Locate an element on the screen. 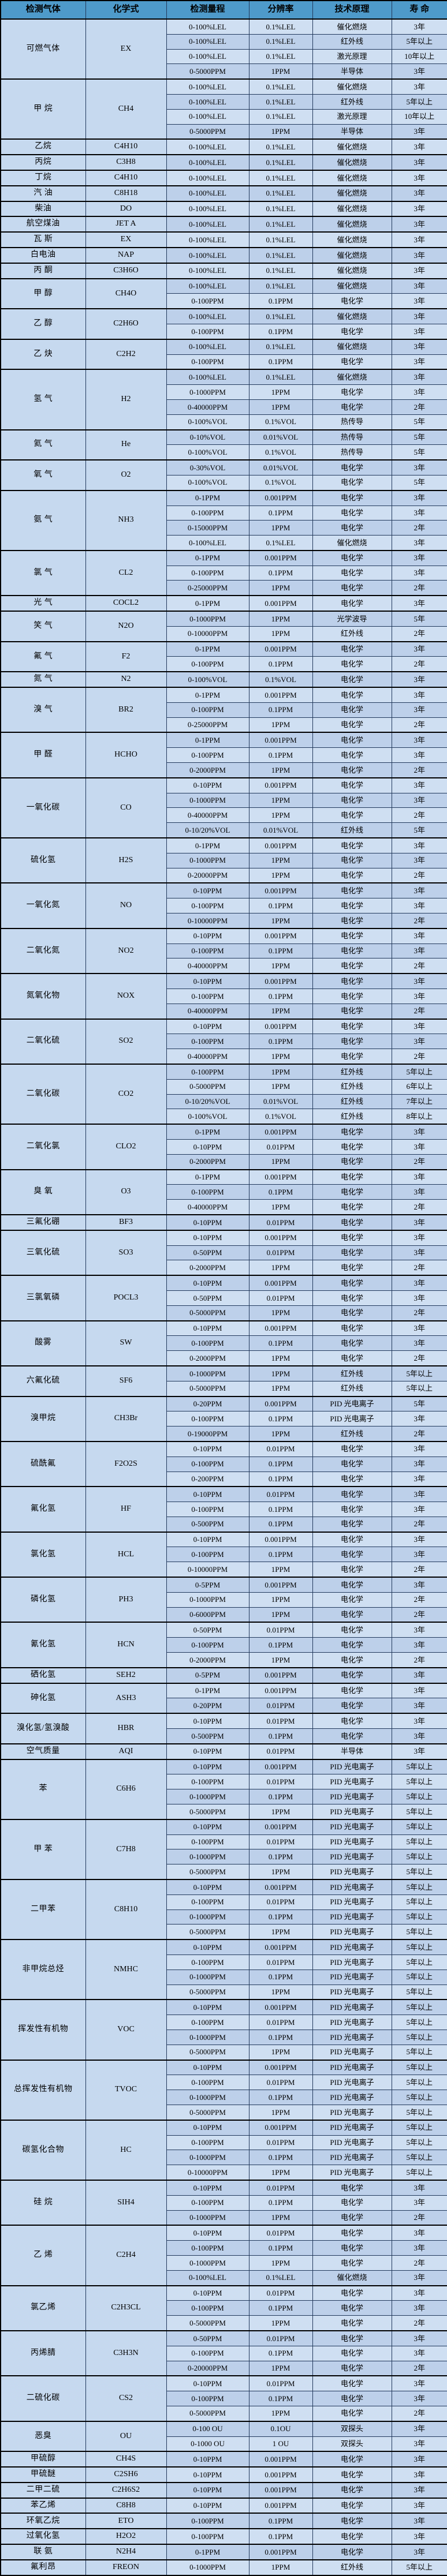 This screenshot has width=447, height=2576. range-cell: 0-2000PPM is located at coordinates (208, 1358).